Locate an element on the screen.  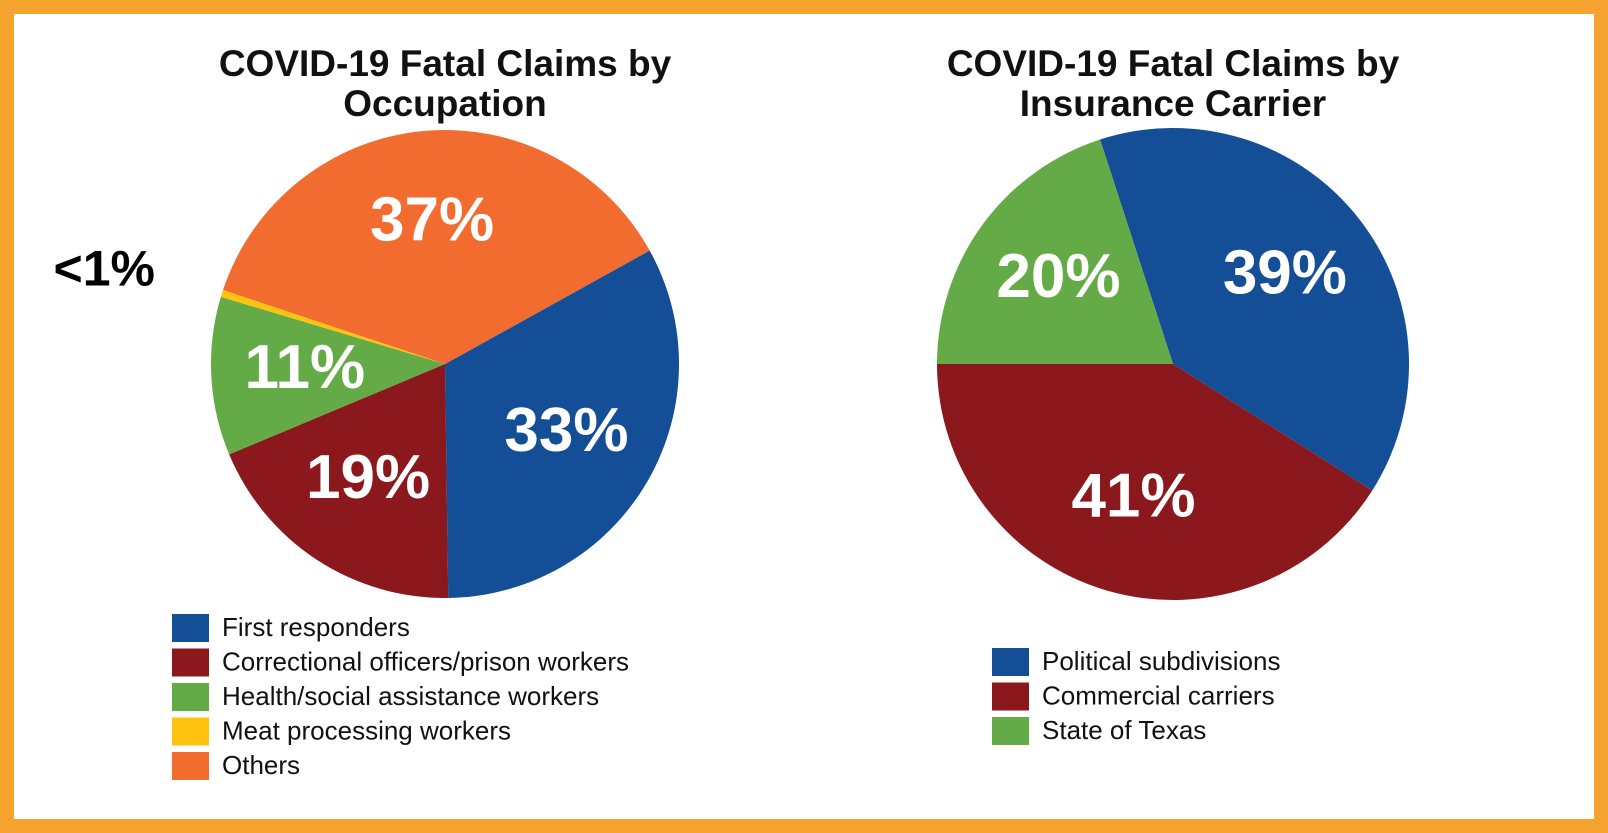
legend-label: Correctional officers/prison workers is located at coordinates (425, 661).